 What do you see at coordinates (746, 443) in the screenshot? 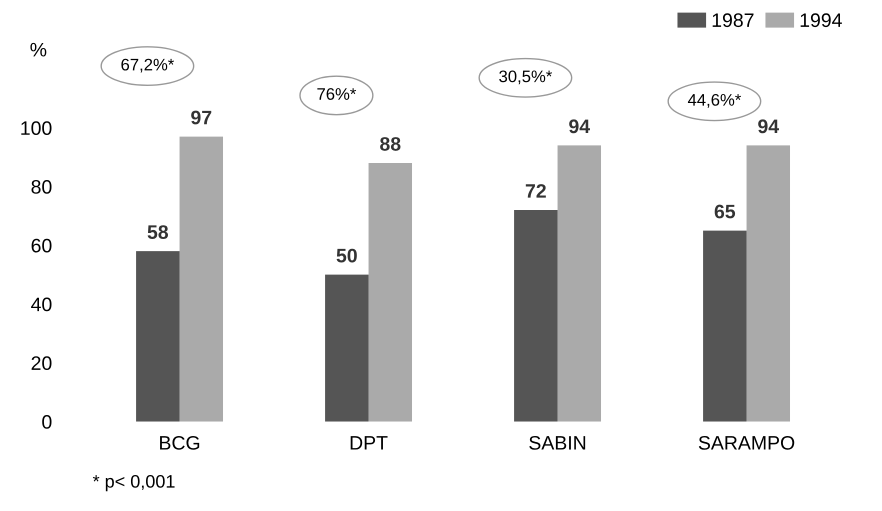
I see `x-tick-label: SARAMPO` at bounding box center [746, 443].